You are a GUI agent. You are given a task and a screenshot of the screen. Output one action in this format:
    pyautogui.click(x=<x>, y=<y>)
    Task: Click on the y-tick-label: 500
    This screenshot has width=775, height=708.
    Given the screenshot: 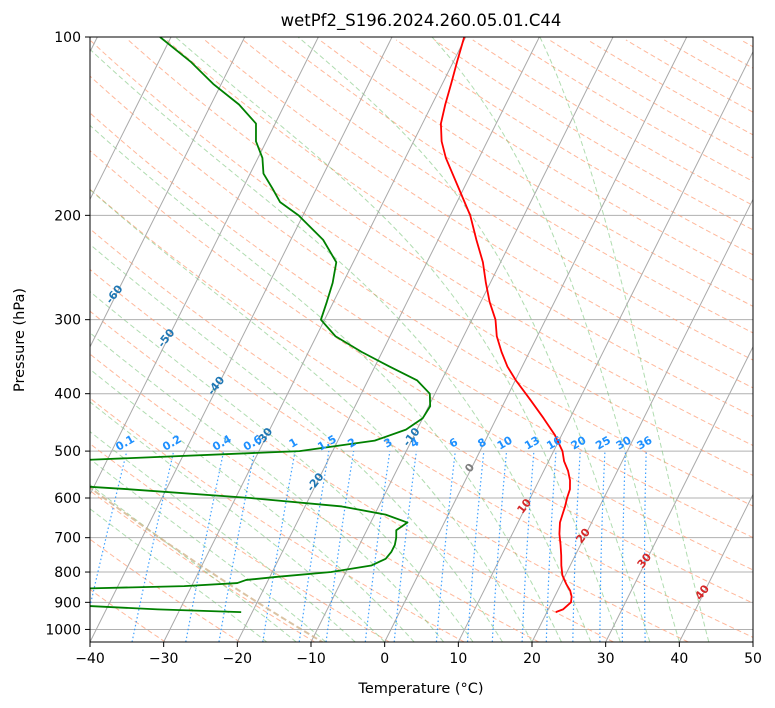 What is the action you would take?
    pyautogui.click(x=67, y=452)
    